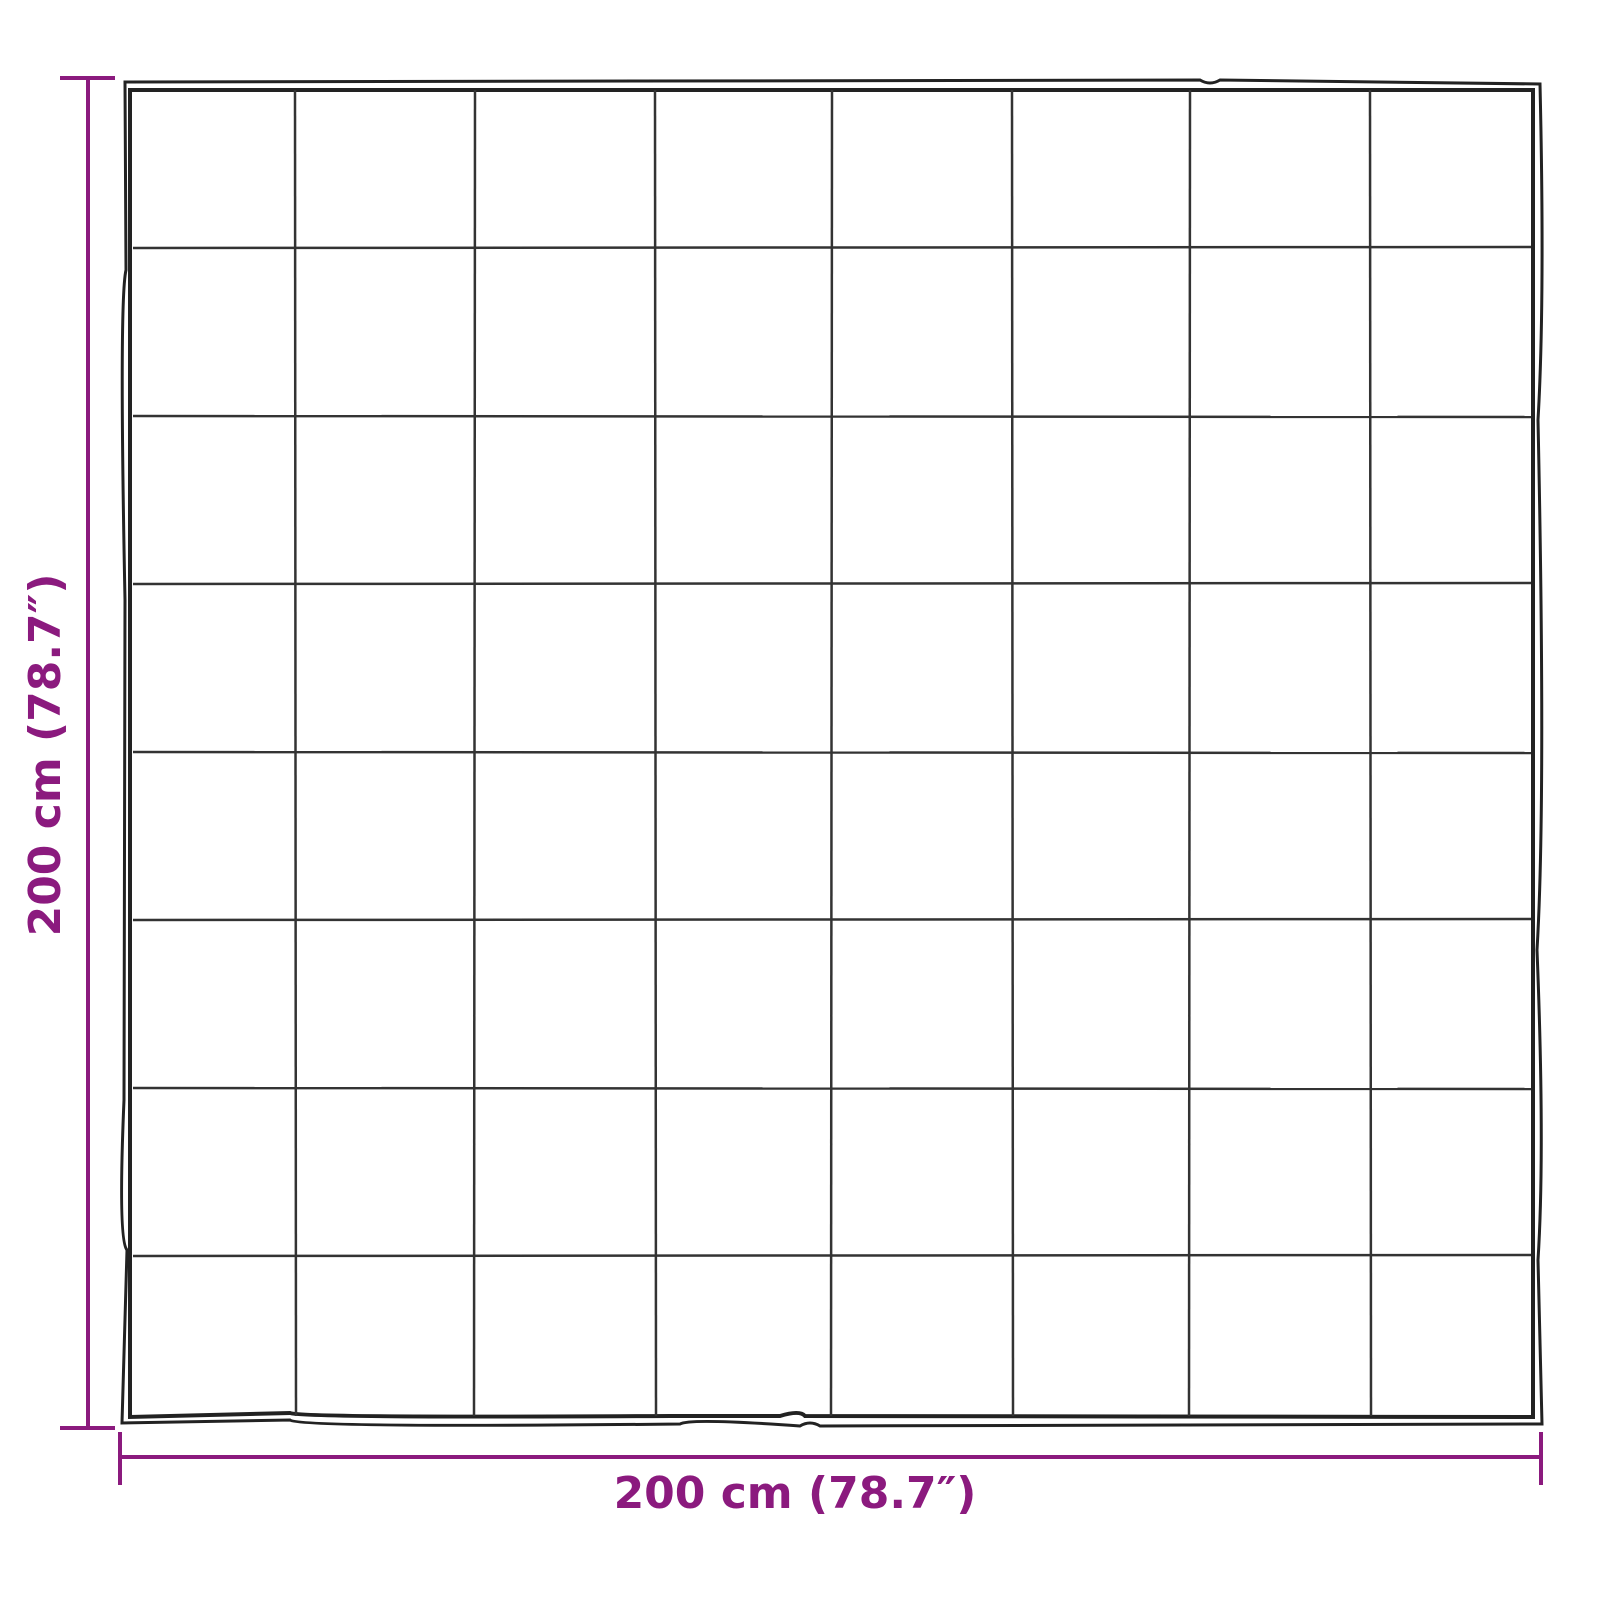  What do you see at coordinates (830, 1458) in the screenshot?
I see `width-dimension` at bounding box center [830, 1458].